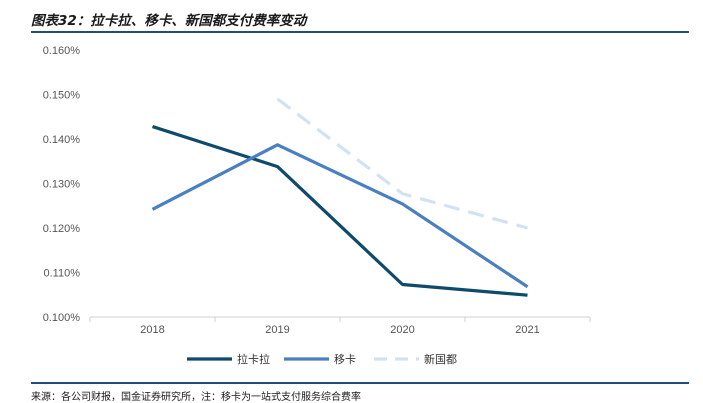  I want to click on y-tick-label: 0.110%, so click(62, 274).